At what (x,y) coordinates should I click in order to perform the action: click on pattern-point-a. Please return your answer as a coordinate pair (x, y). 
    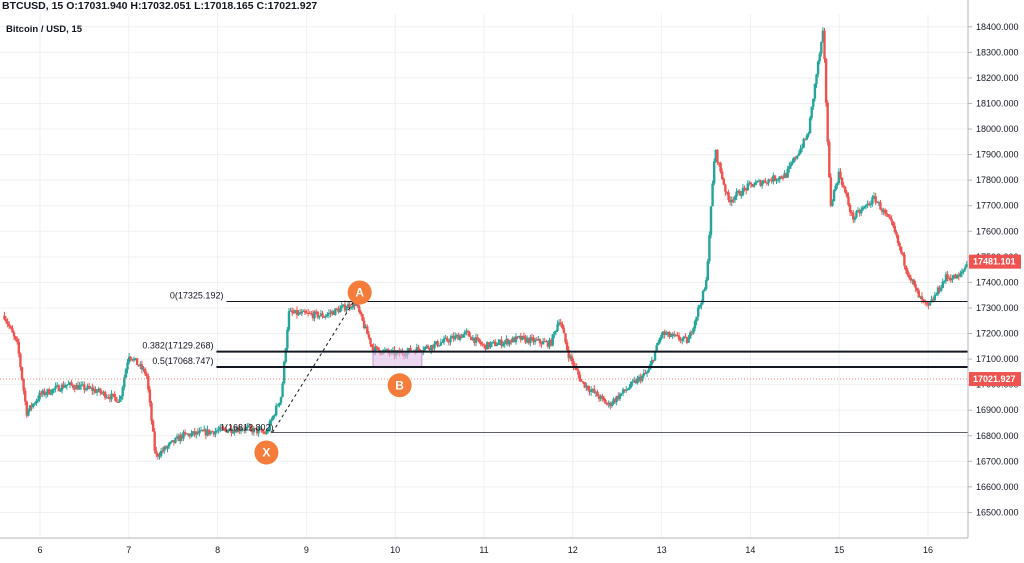
    Looking at the image, I should click on (359, 292).